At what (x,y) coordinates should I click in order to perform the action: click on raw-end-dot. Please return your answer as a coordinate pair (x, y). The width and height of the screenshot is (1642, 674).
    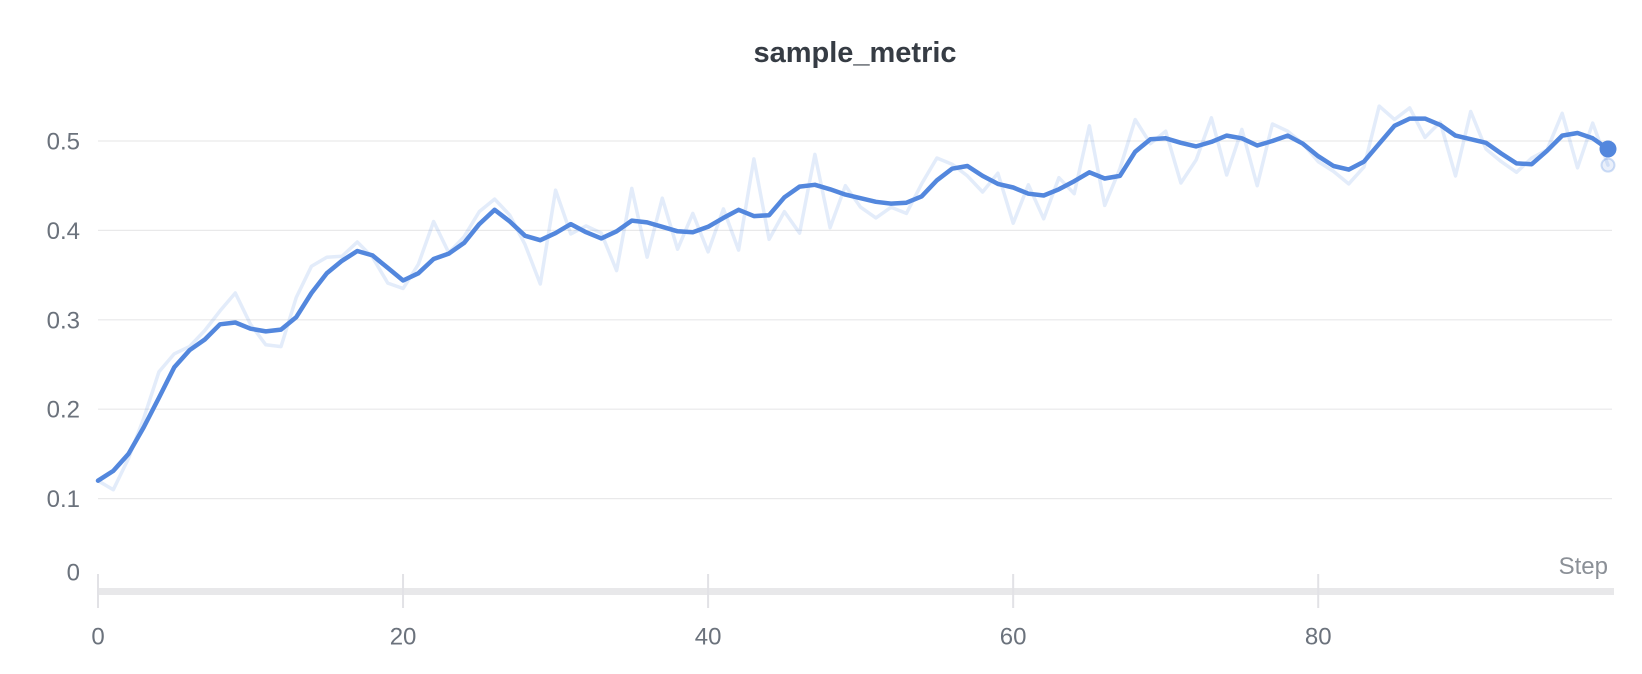
    Looking at the image, I should click on (1608, 165).